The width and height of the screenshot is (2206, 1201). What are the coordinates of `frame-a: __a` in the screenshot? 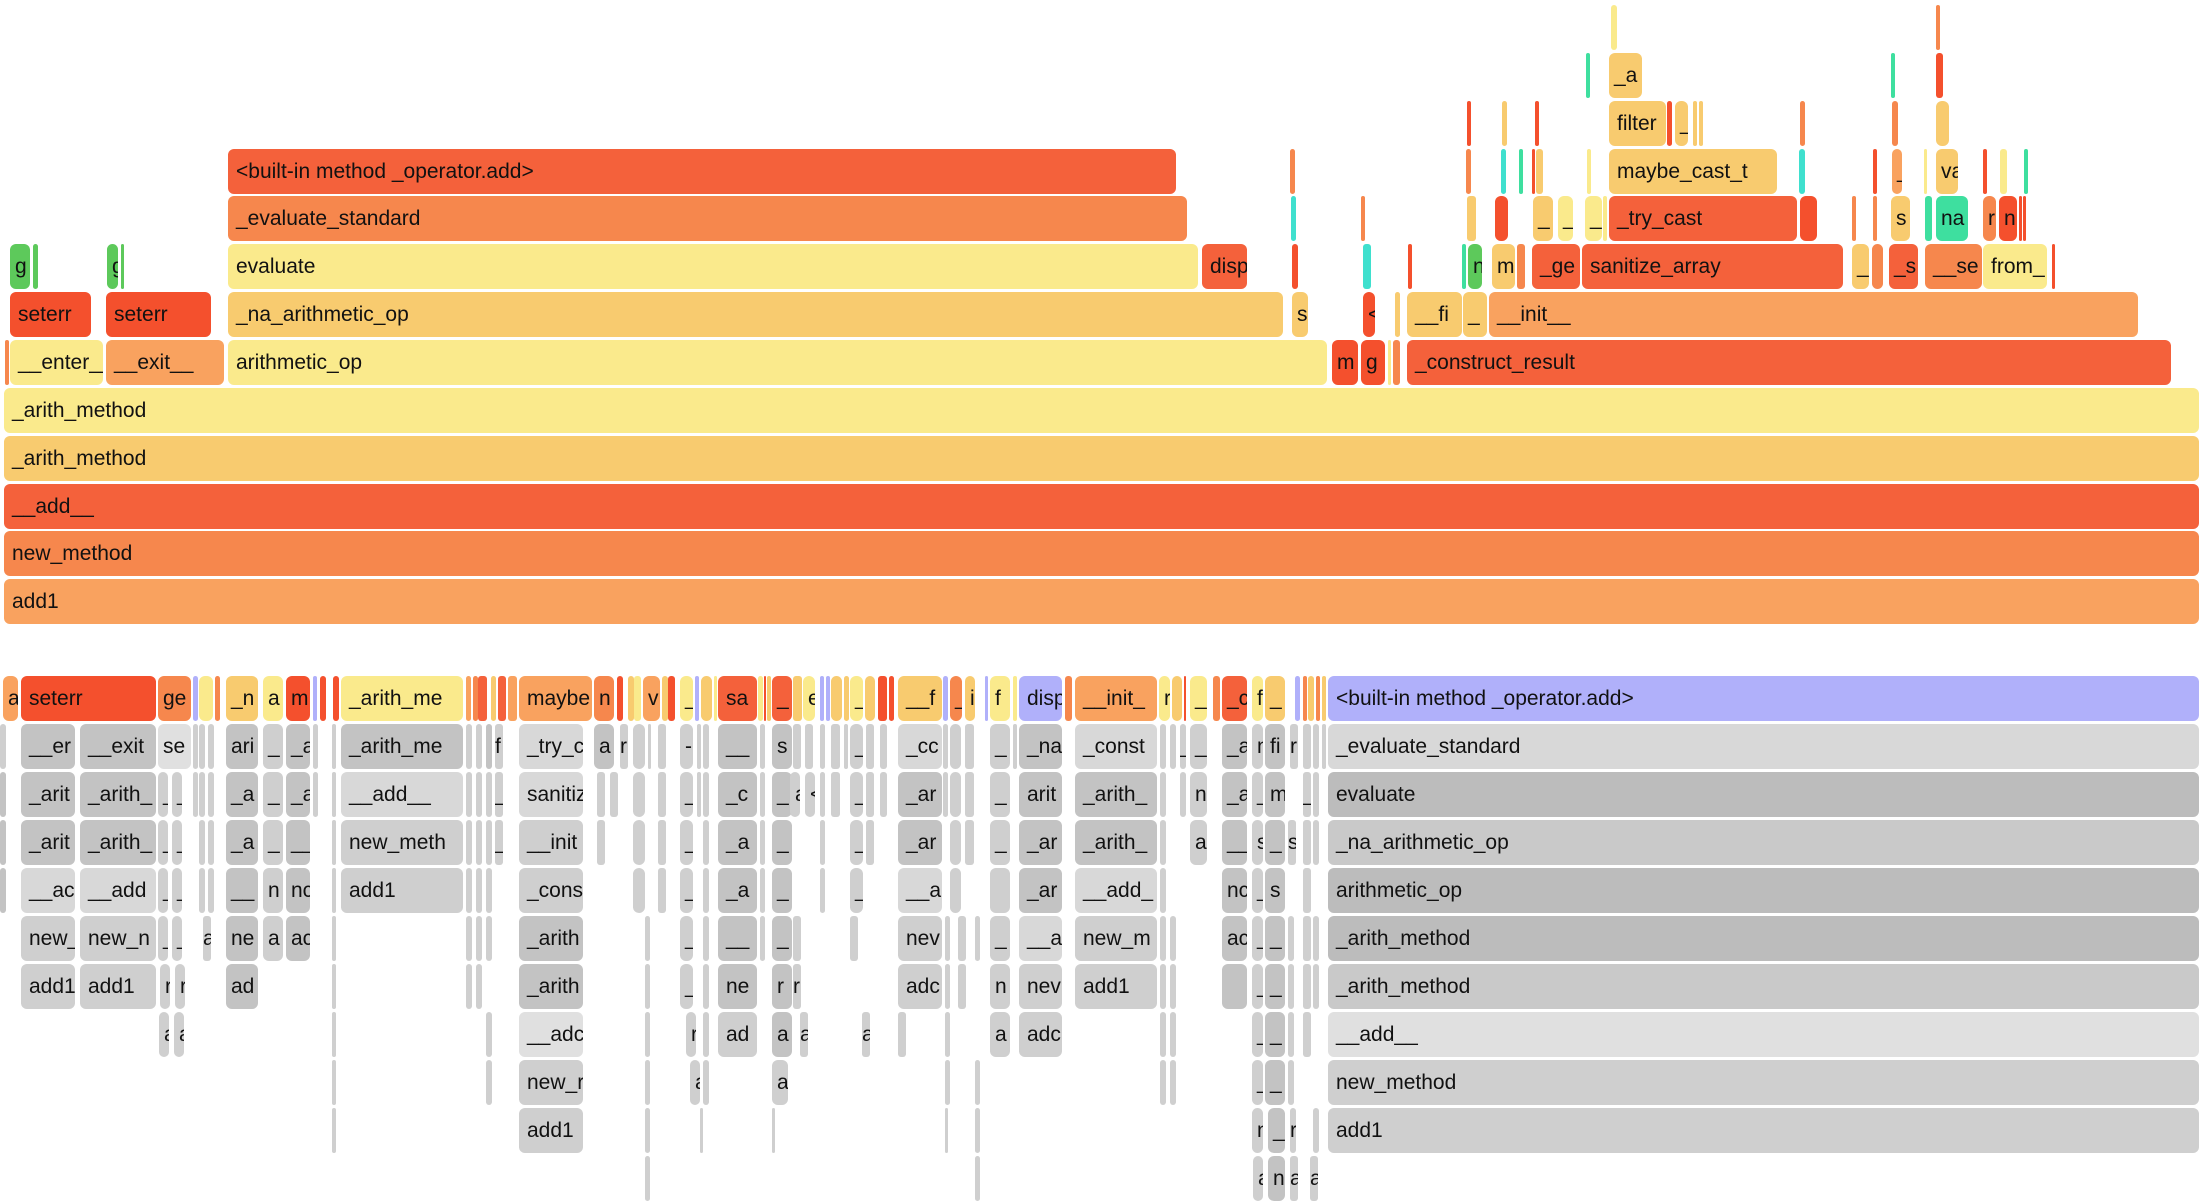 It's located at (920, 890).